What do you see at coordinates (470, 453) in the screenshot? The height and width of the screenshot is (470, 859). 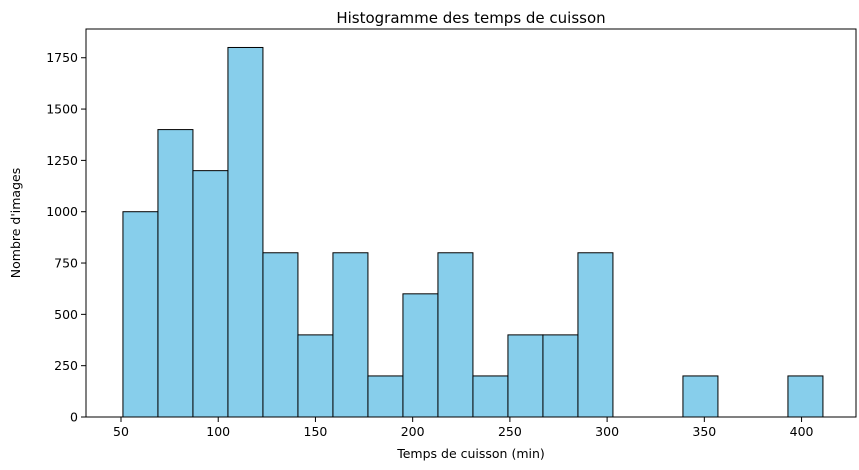 I see `x-axis-label: Temps de cuisson (min)` at bounding box center [470, 453].